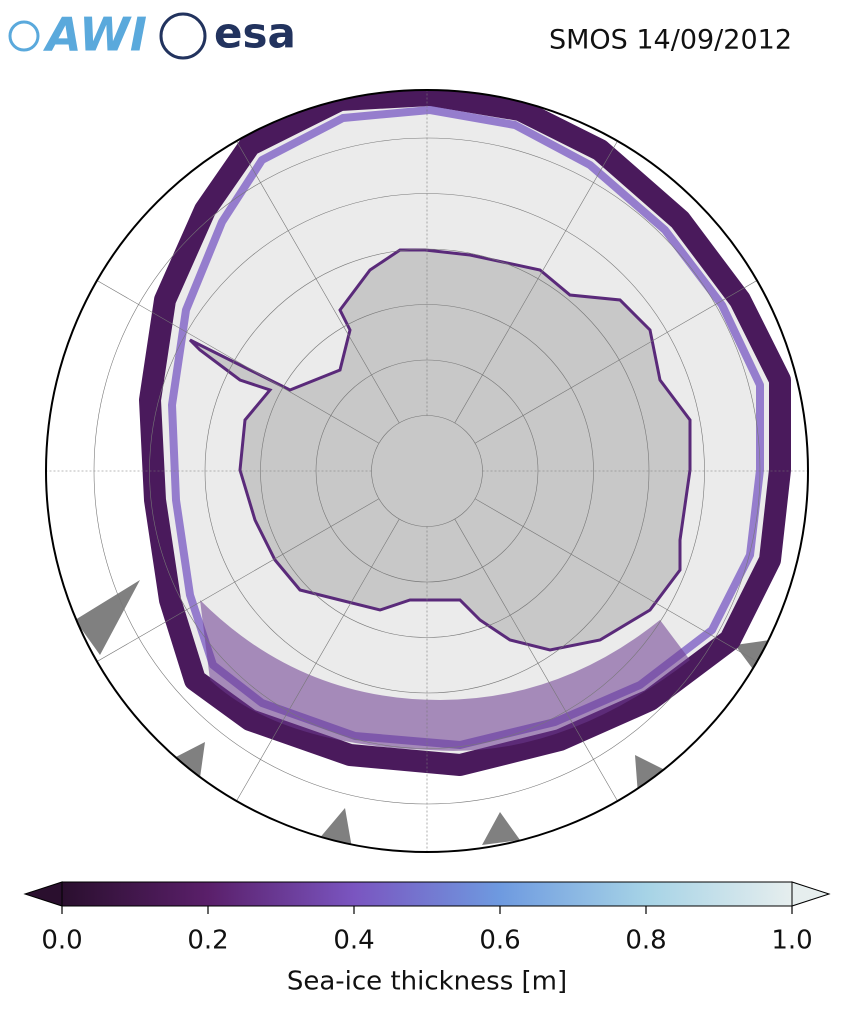 This screenshot has height=1026, width=854. Describe the element at coordinates (499, 941) in the screenshot. I see `colorbar-tick-label: 0.6` at that location.